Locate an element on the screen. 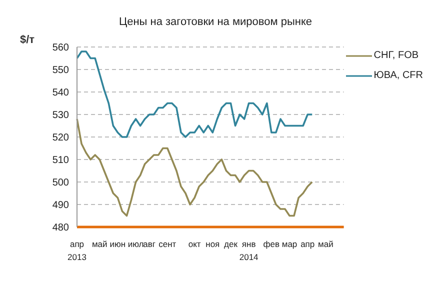 The height and width of the screenshot is (294, 431). x-tick-label: фев is located at coordinates (271, 244).